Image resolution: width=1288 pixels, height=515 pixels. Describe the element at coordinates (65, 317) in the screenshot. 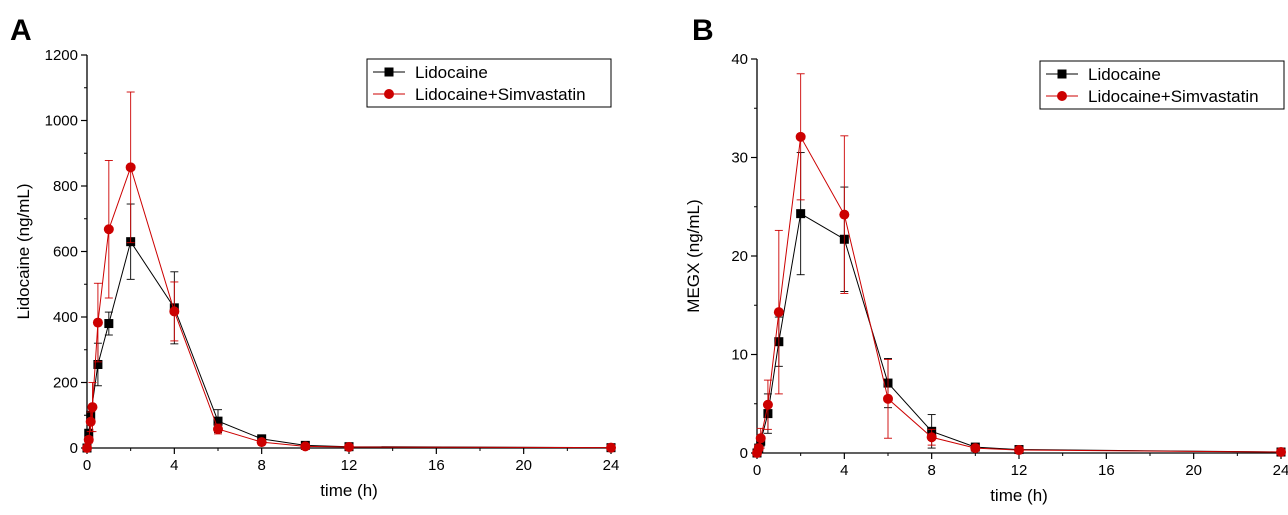

I see `y-tick-label: 400` at that location.